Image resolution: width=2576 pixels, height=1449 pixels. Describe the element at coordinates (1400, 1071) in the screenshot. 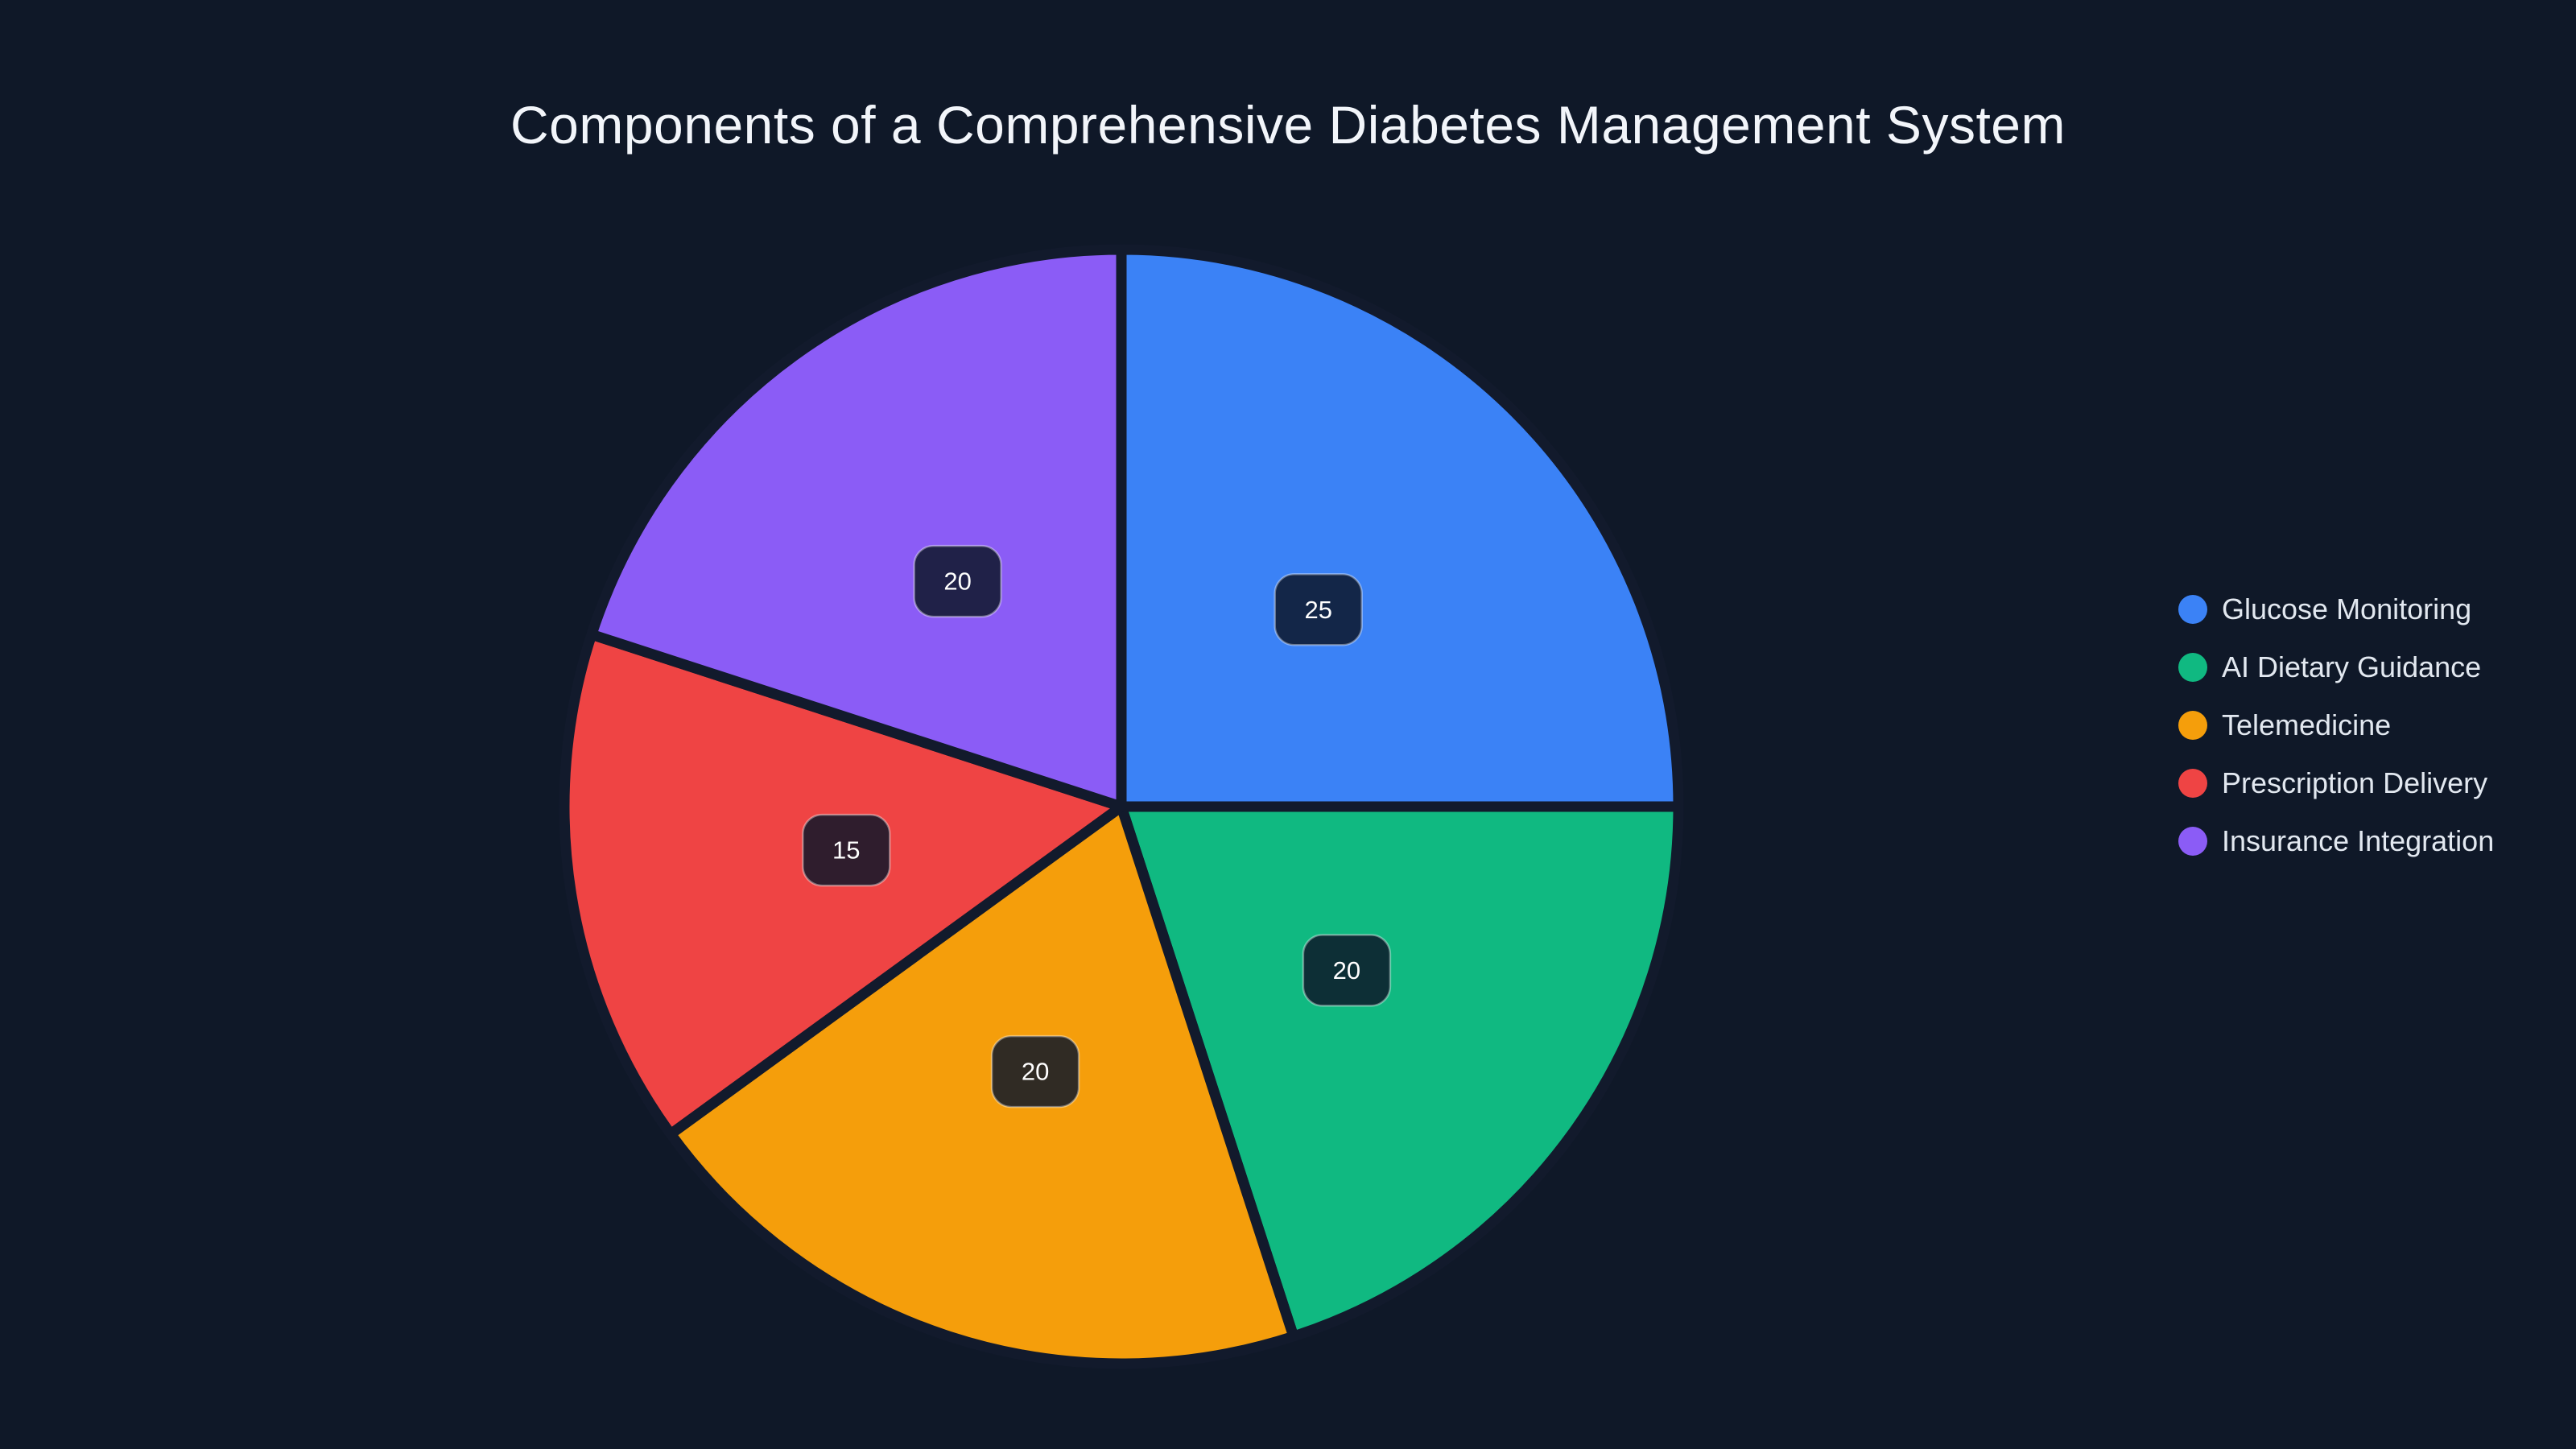

I see `pie-slice-ai-dietary-guidance` at that location.